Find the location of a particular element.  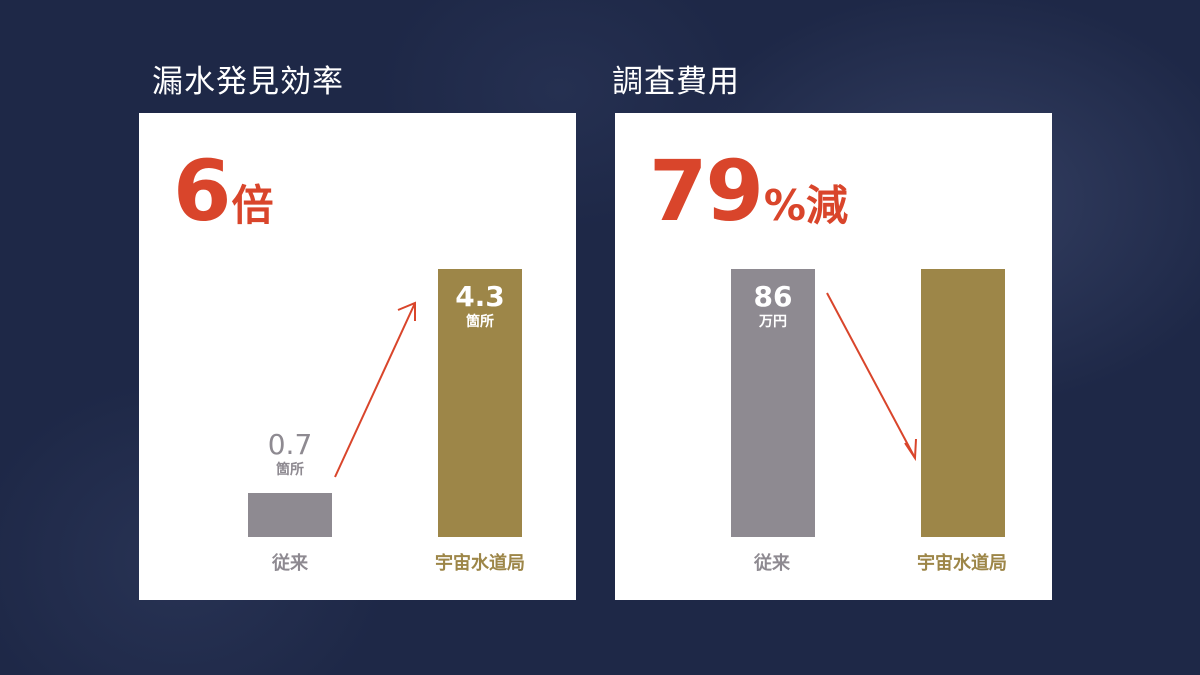

cost-bar-conventional is located at coordinates (773, 403).